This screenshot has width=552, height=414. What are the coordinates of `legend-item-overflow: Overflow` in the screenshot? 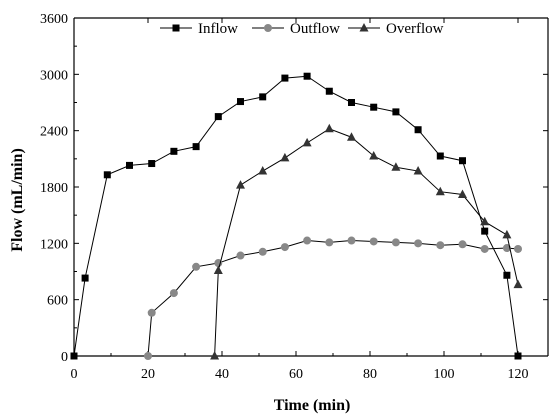 It's located at (396, 29).